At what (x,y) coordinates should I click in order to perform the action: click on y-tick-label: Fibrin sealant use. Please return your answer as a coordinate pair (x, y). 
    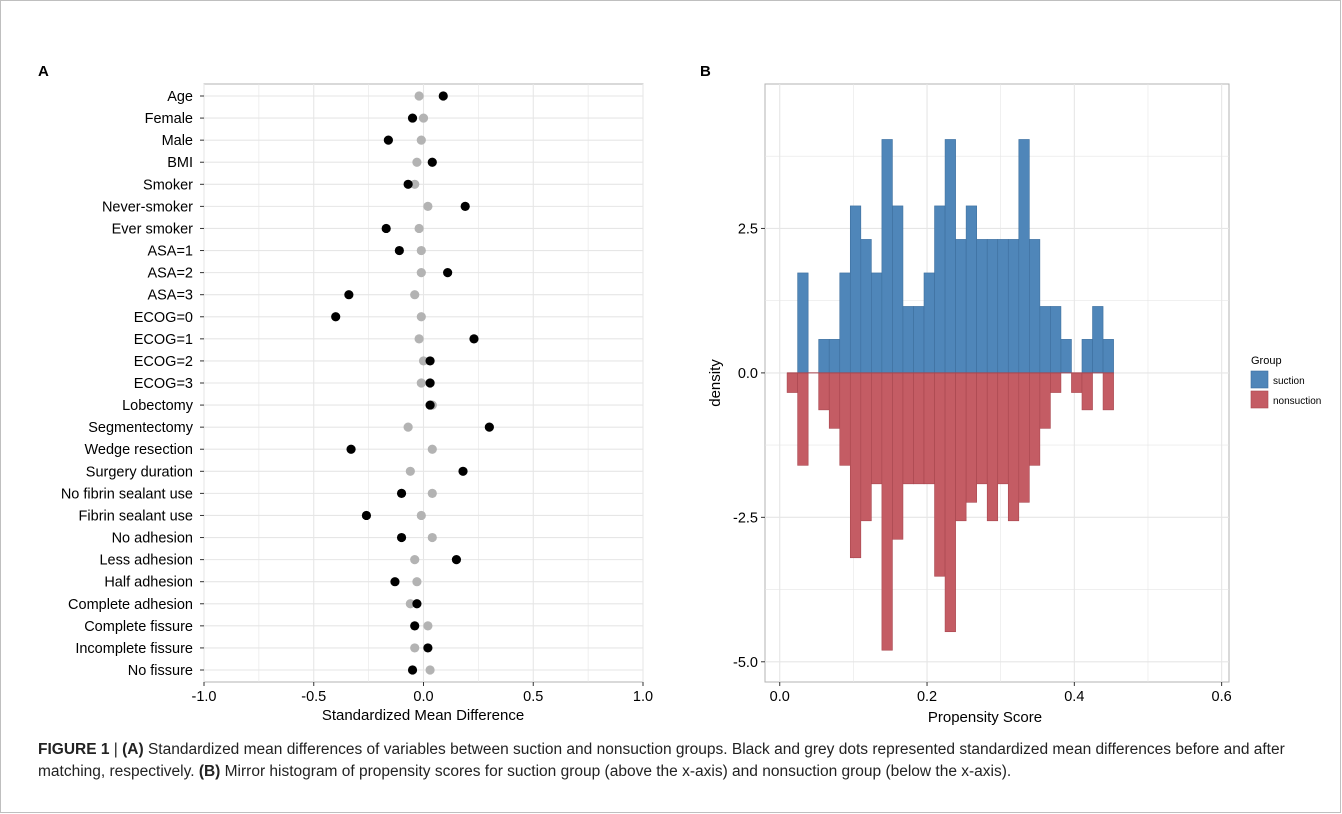
    Looking at the image, I should click on (136, 516).